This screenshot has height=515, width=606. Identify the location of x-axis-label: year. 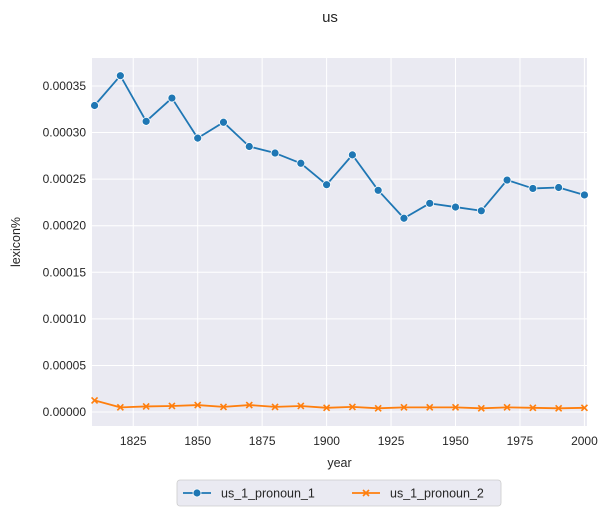
(339, 463).